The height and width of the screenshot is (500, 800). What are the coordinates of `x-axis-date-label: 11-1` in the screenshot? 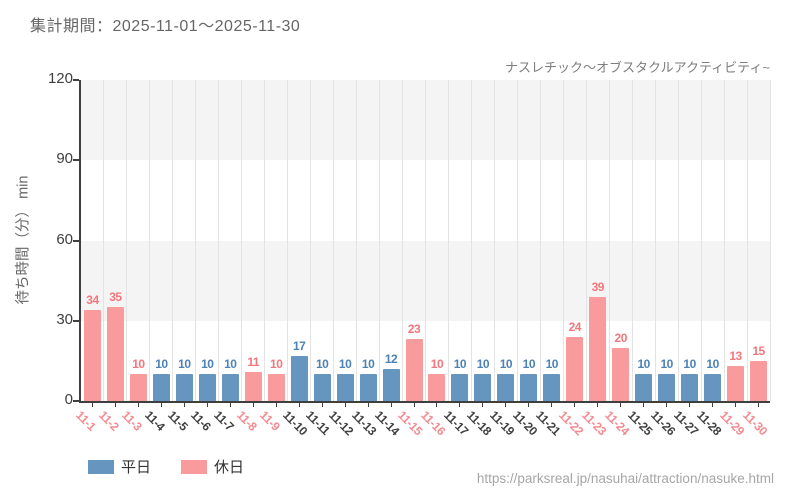 It's located at (86, 421).